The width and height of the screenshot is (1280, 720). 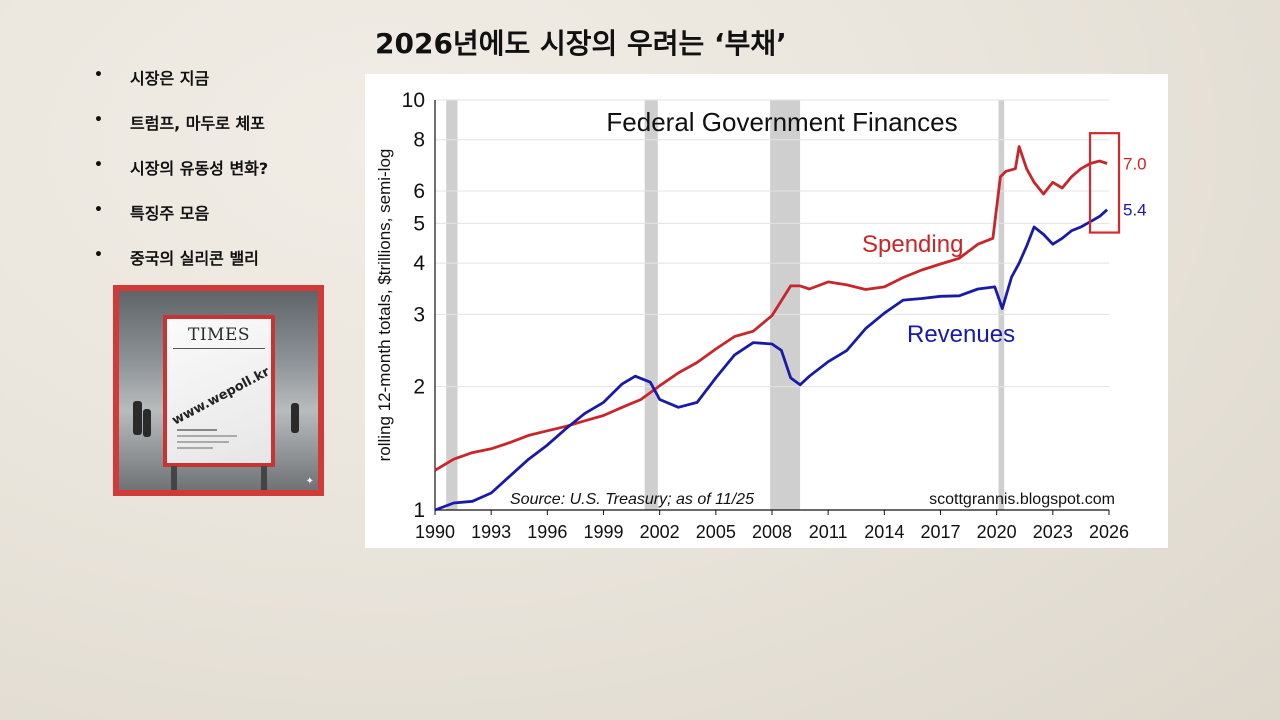 I want to click on watermark-text: www.wepoll.kr, so click(x=220, y=396).